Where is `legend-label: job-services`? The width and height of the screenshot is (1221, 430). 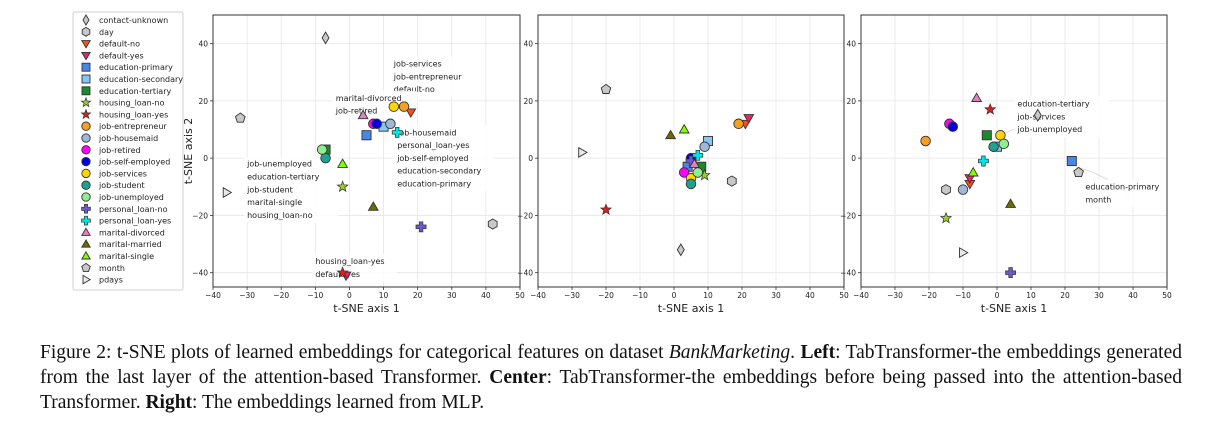 legend-label: job-services is located at coordinates (122, 173).